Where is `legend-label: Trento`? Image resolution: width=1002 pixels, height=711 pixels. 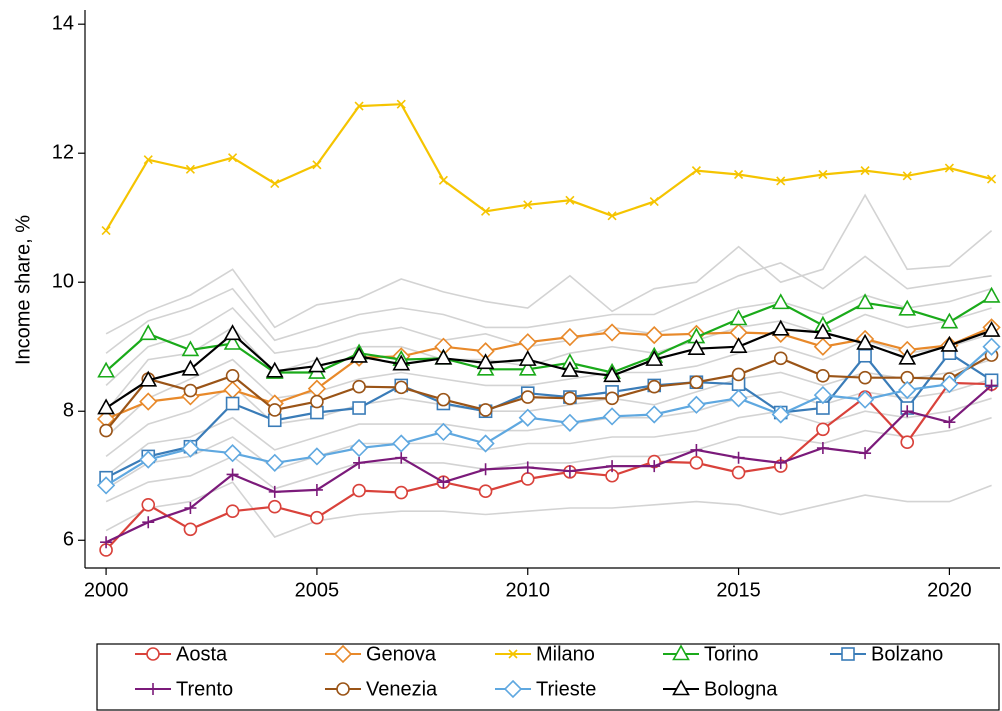
legend-label: Trento is located at coordinates (204, 689).